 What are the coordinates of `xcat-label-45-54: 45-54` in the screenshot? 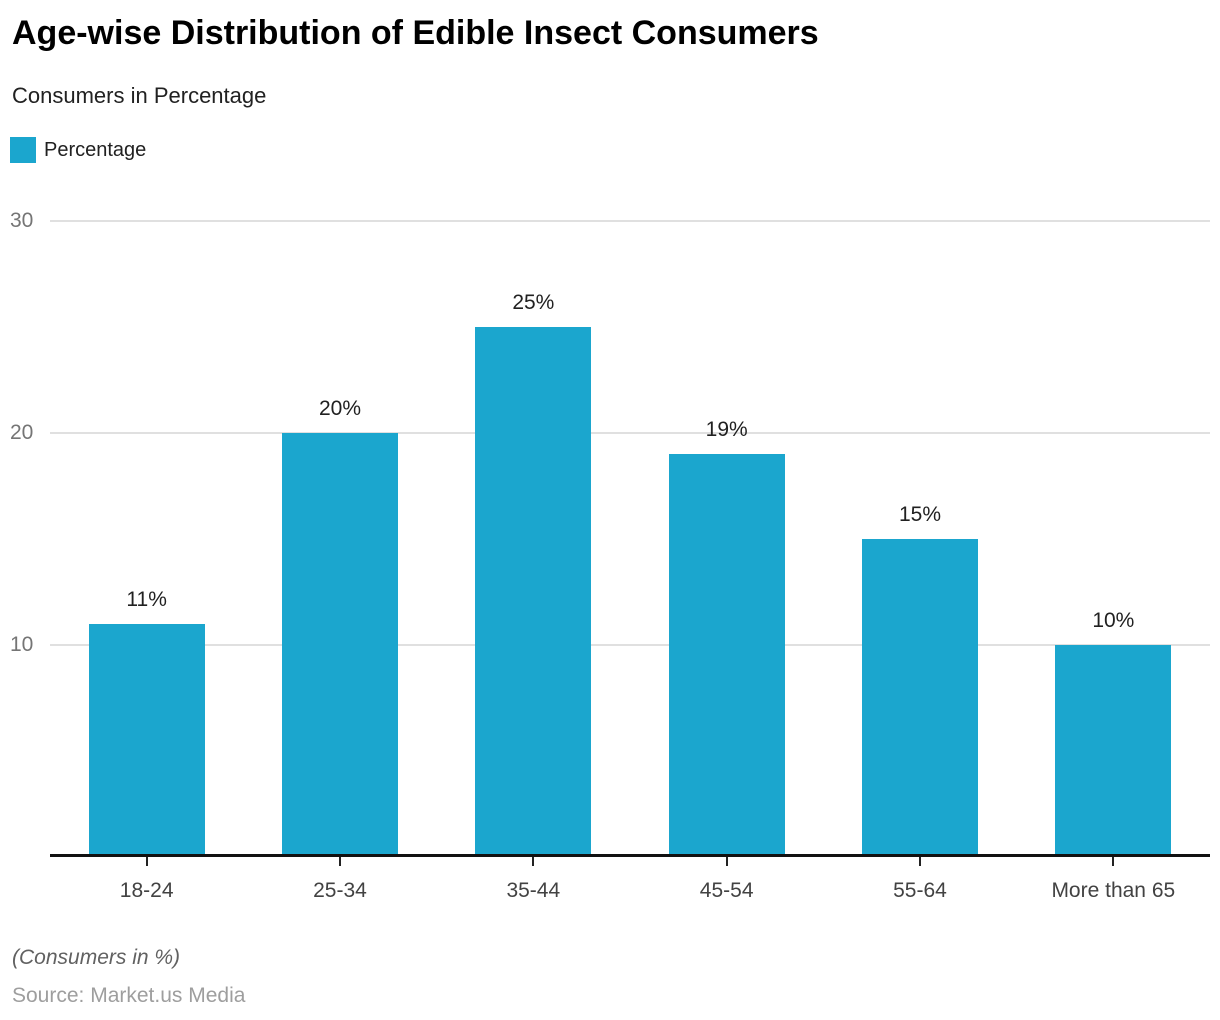 It's located at (726, 890).